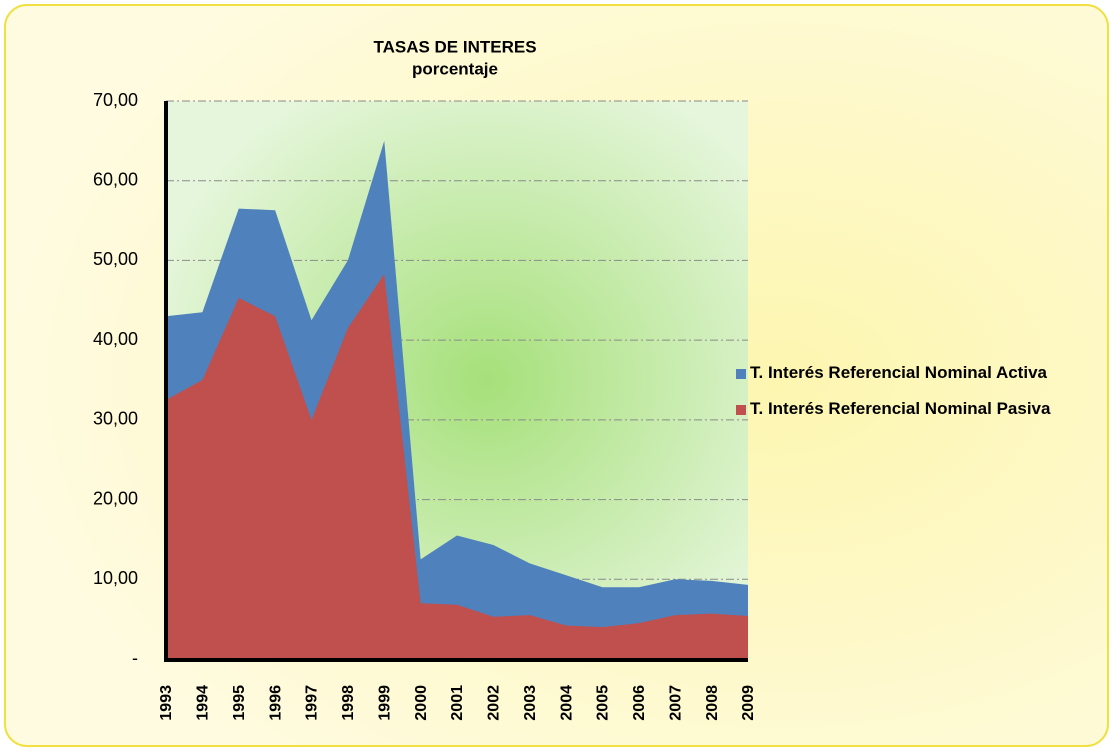 The width and height of the screenshot is (1113, 751). I want to click on y-tick-label: 70,00, so click(115, 100).